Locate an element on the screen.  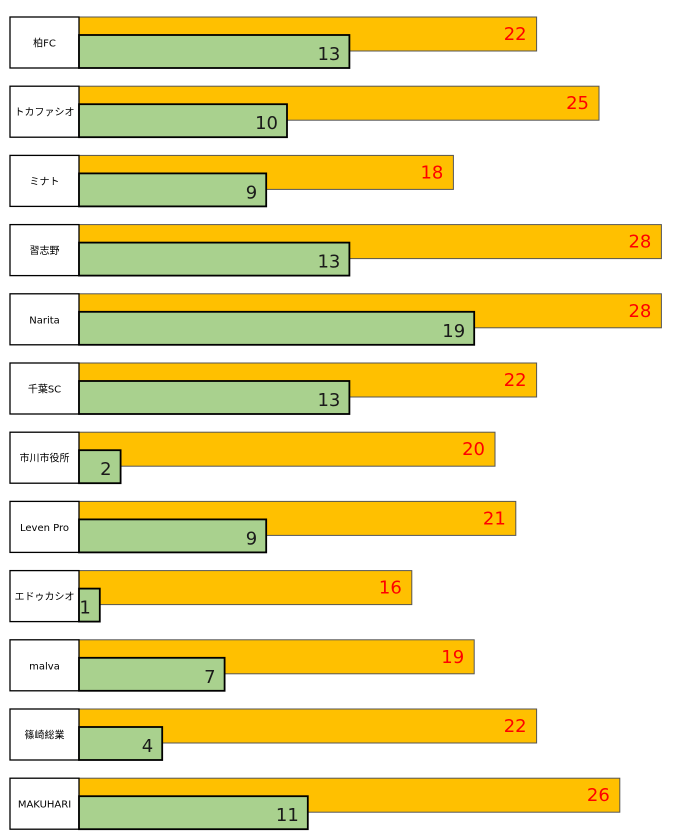
orange-value-label: 18 is located at coordinates (431, 172).